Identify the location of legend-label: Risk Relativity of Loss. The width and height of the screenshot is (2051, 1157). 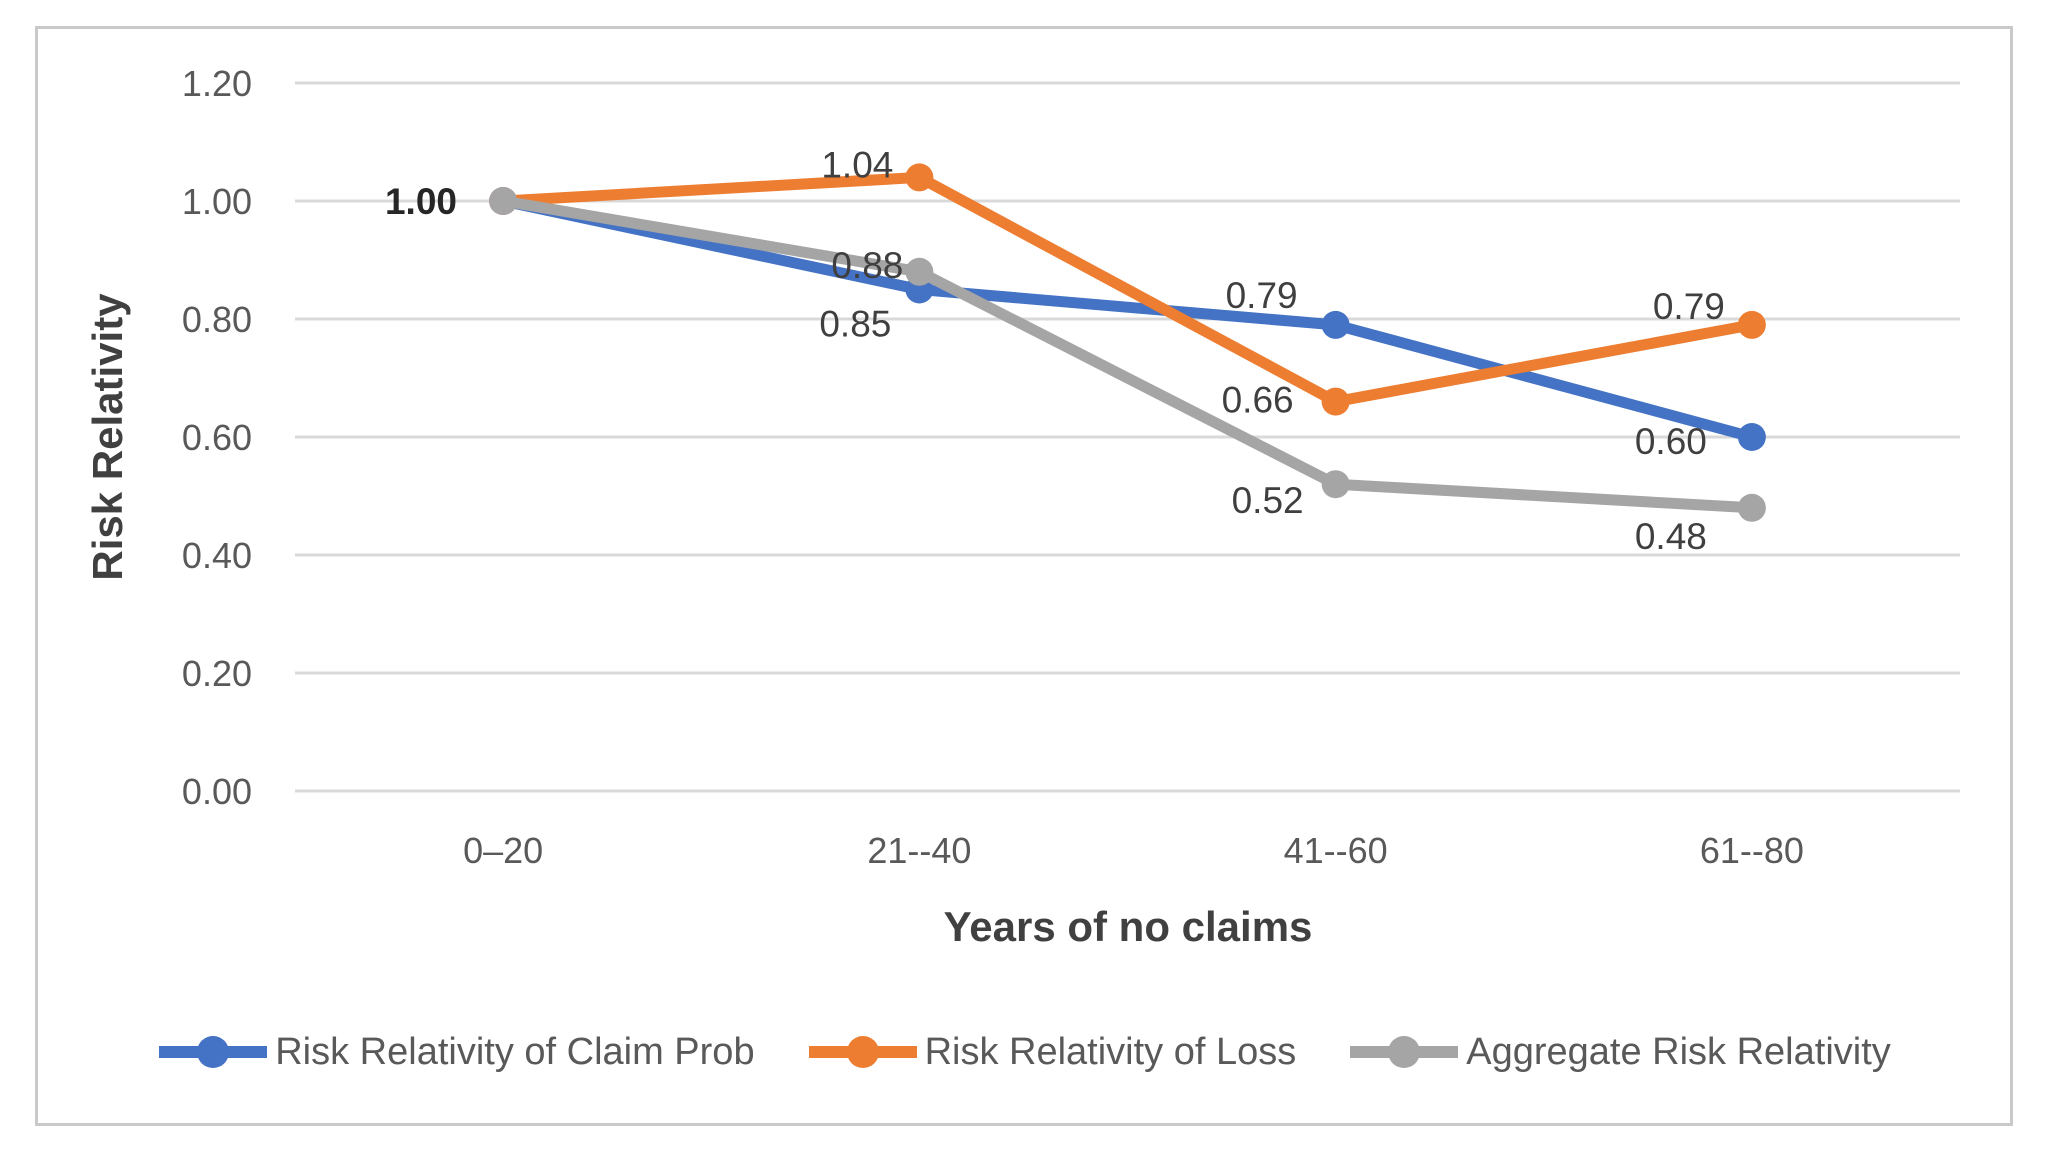
(1110, 1051).